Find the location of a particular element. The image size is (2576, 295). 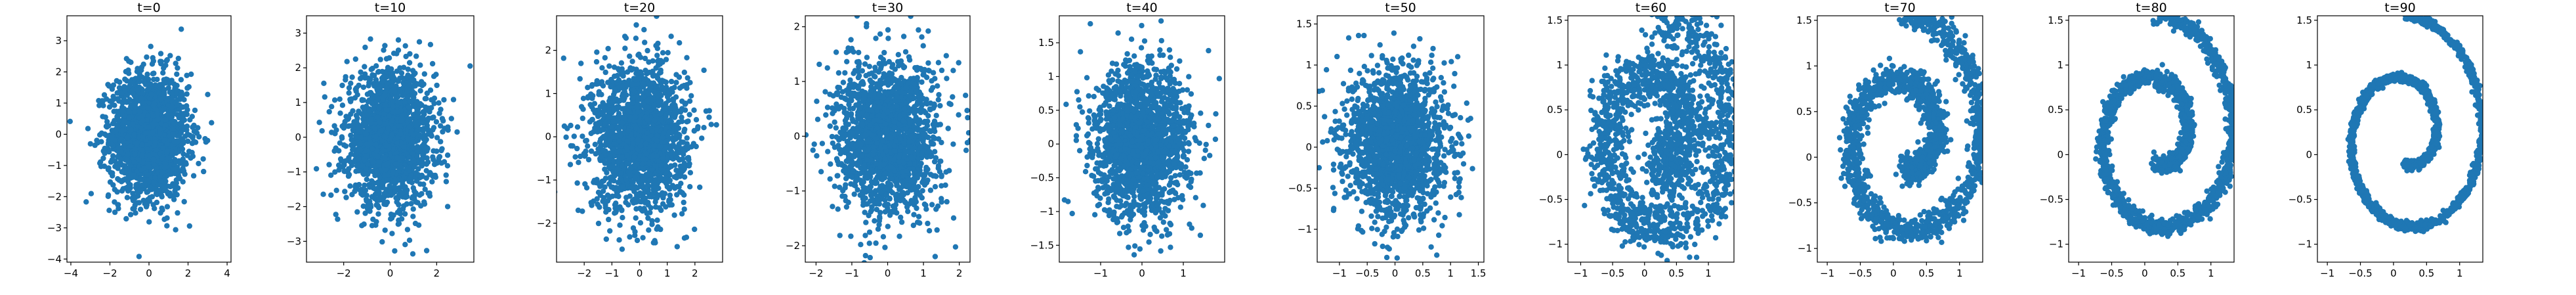

subplot-title: t=10 is located at coordinates (390, 8).